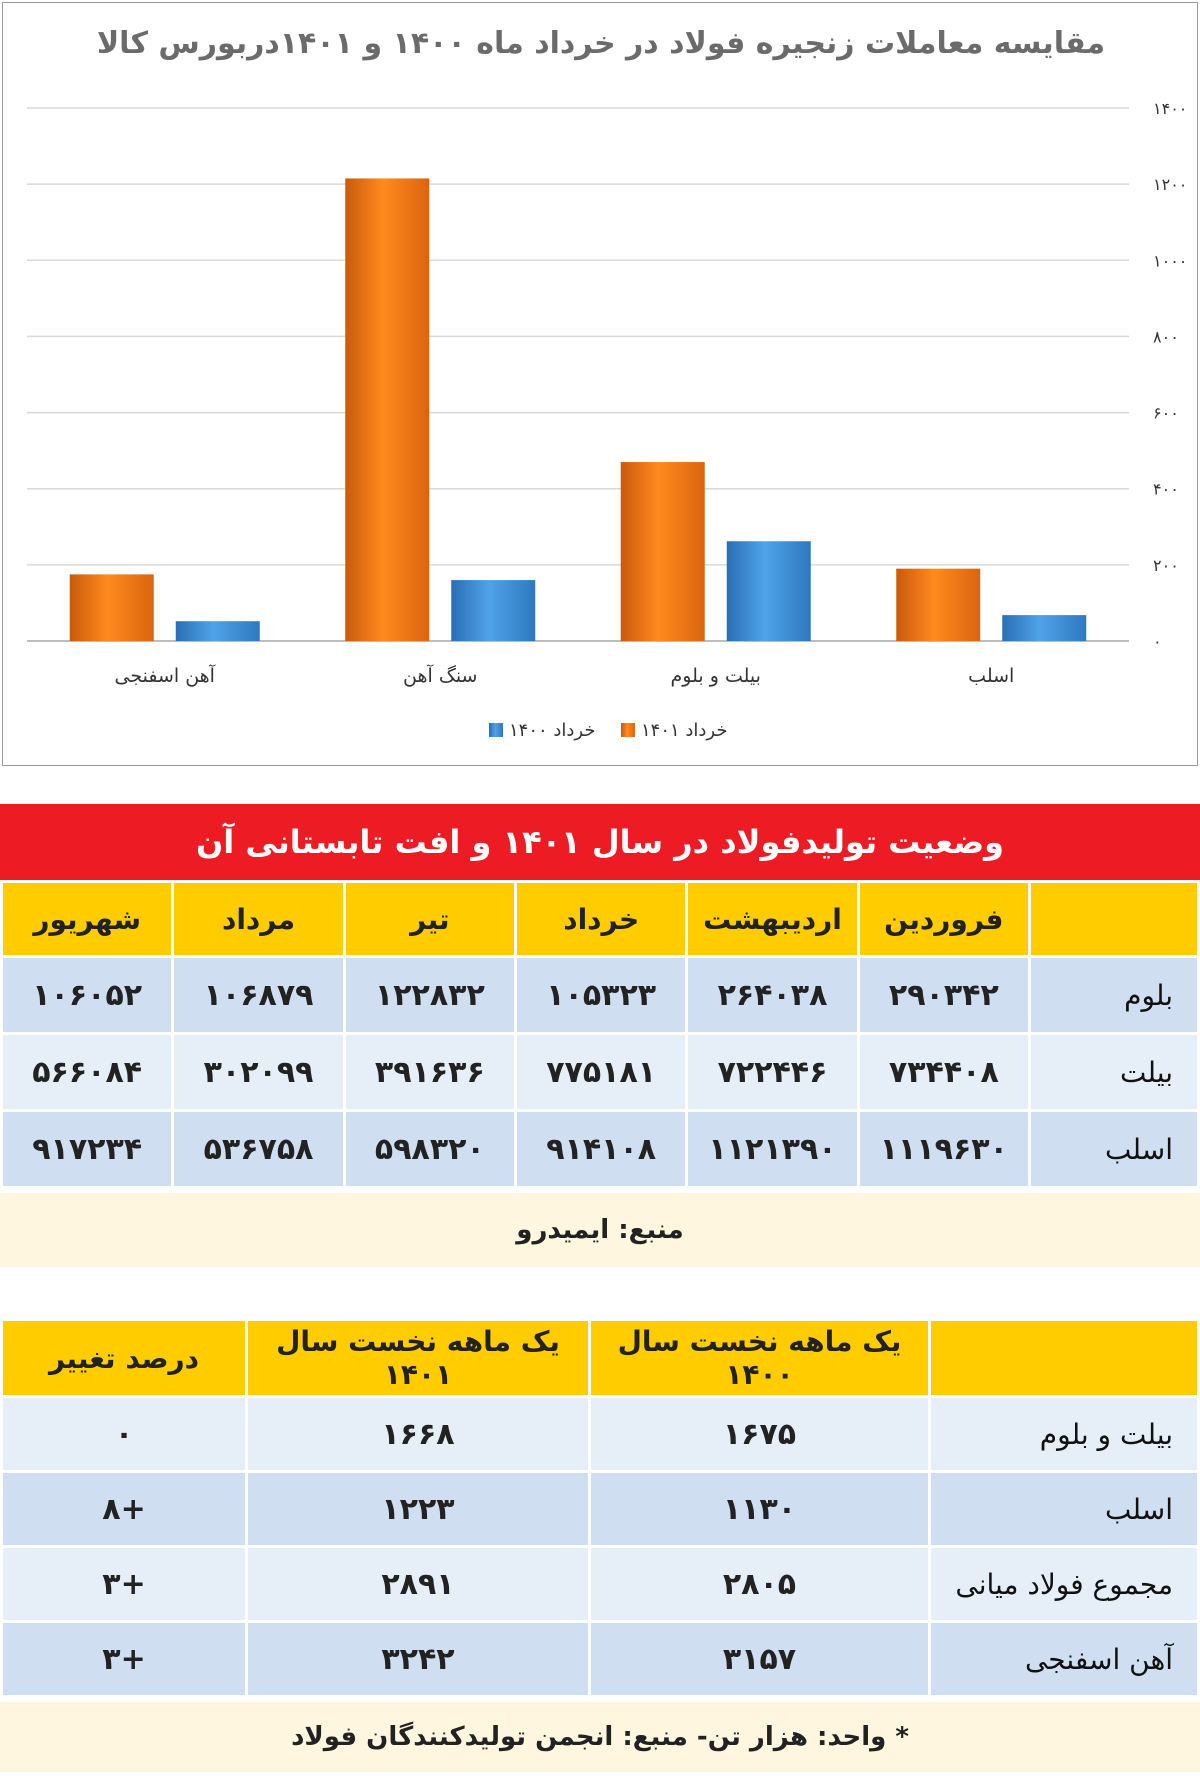 This screenshot has width=1200, height=1786. What do you see at coordinates (430, 919) in the screenshot?
I see `month-header: تیر` at bounding box center [430, 919].